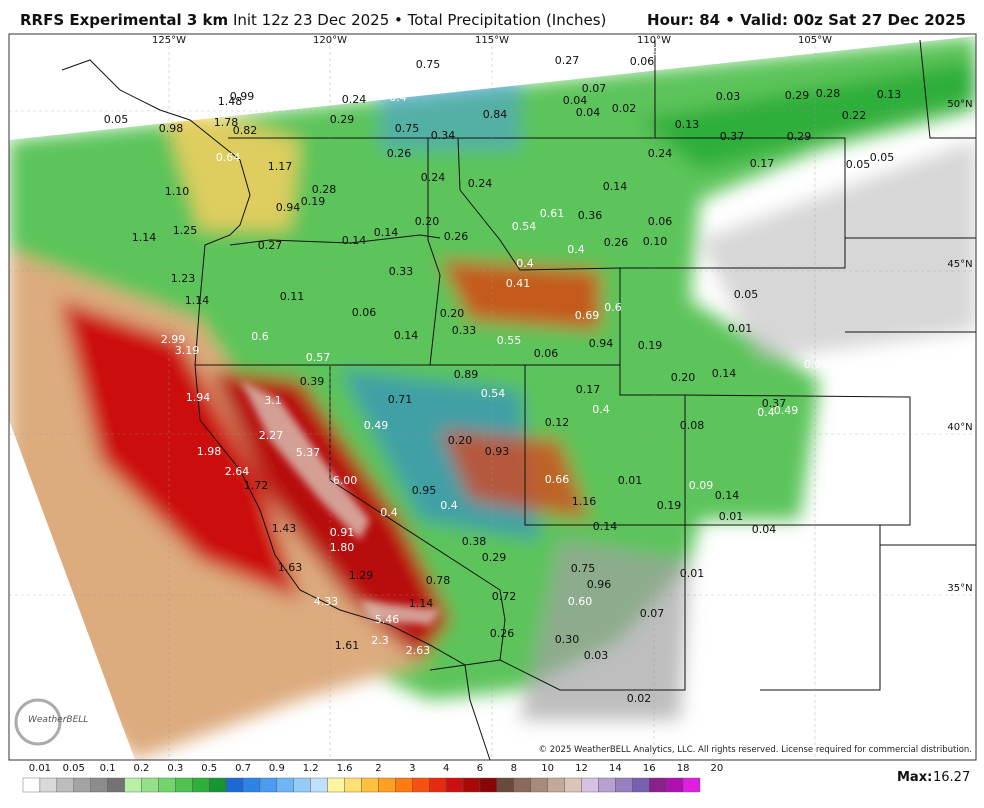 This screenshot has width=984, height=808. What do you see at coordinates (177, 191) in the screenshot?
I see `precip-value: 1.10` at bounding box center [177, 191].